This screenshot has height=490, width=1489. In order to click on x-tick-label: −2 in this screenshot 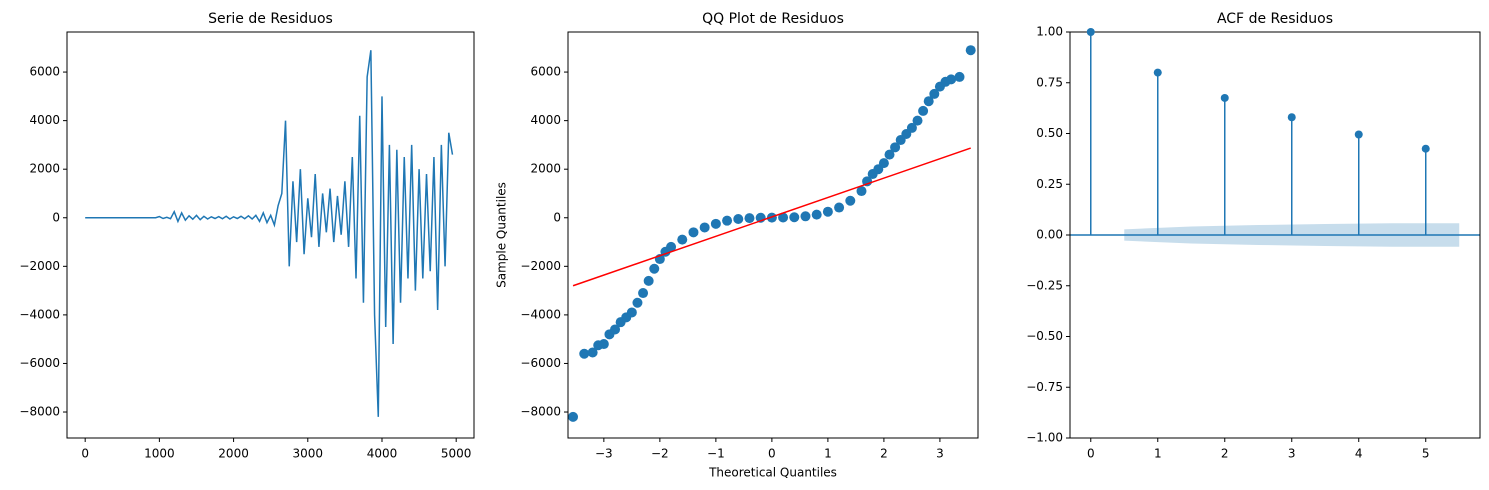, I will do `click(660, 454)`.